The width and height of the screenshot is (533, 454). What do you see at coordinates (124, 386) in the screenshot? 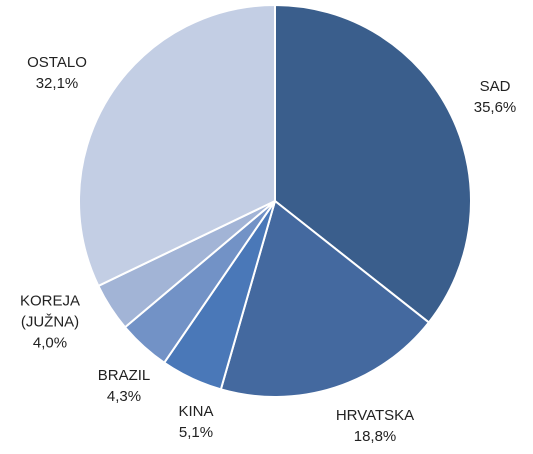
I see `slice-label: BRAZIL 4,3%` at bounding box center [124, 386].